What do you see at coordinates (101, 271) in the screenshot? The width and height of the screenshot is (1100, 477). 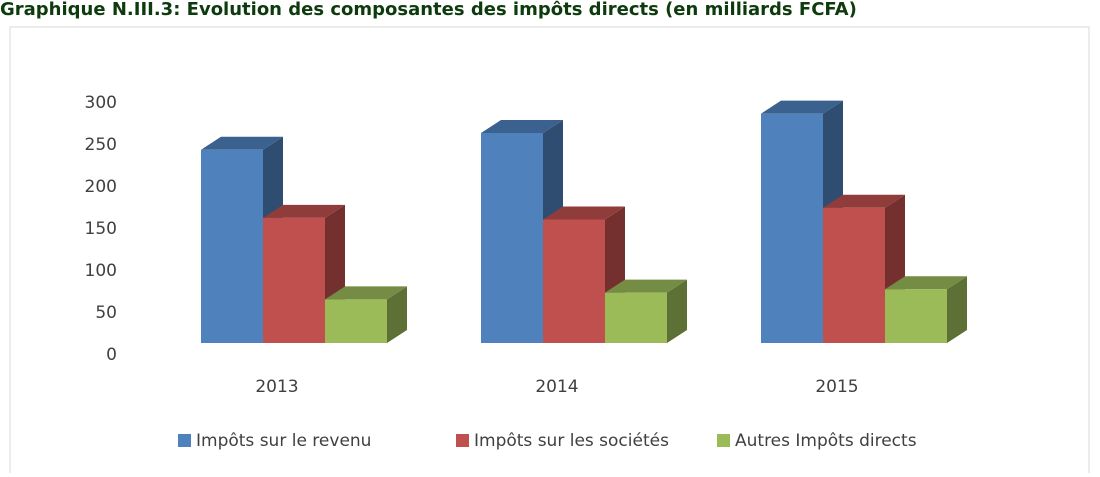 I see `y-tick-label: 100` at bounding box center [101, 271].